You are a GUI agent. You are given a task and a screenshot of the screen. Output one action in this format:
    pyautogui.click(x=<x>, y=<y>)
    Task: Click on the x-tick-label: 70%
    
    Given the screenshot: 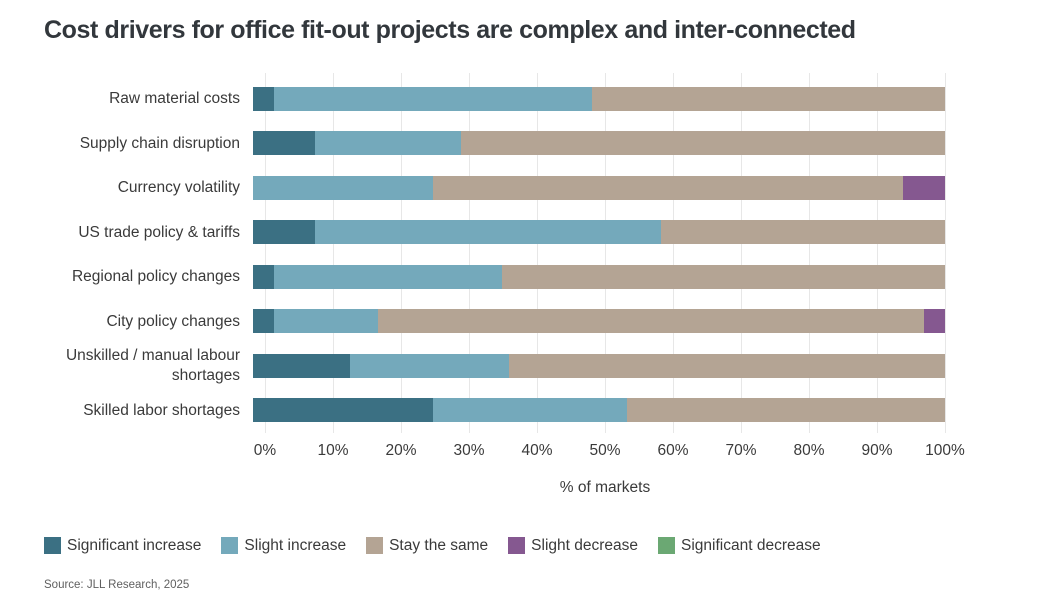 What is the action you would take?
    pyautogui.click(x=741, y=450)
    